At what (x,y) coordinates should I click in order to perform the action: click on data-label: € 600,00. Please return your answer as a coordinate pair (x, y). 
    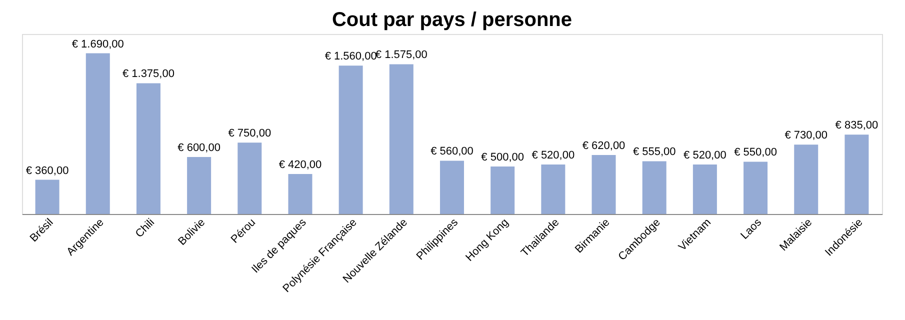
    Looking at the image, I should click on (199, 148).